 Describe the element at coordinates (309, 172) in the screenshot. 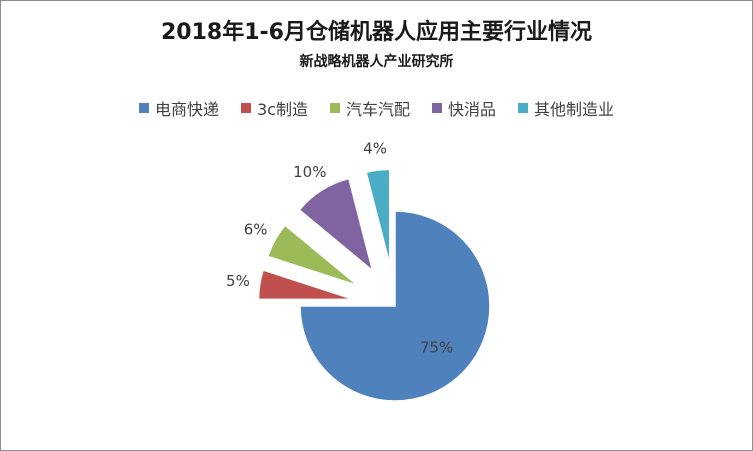

I see `label-fmcg: 10%` at that location.